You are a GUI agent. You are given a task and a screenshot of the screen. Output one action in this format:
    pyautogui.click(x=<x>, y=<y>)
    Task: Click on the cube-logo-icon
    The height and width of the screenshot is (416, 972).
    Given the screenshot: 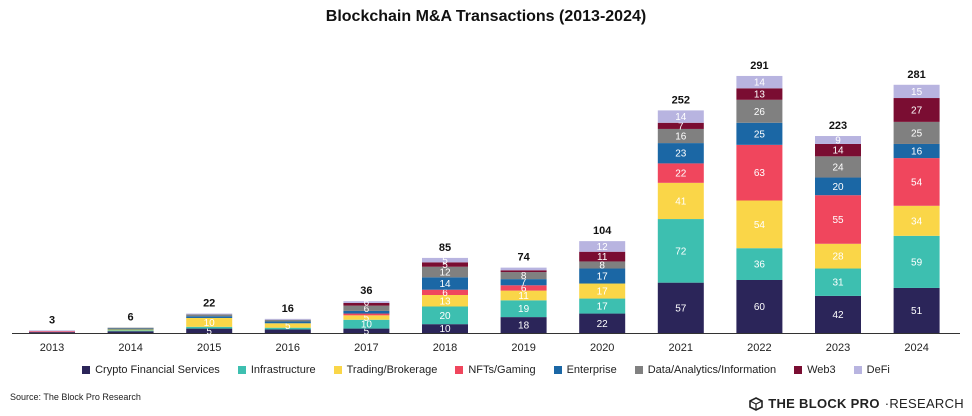 What is the action you would take?
    pyautogui.click(x=756, y=403)
    